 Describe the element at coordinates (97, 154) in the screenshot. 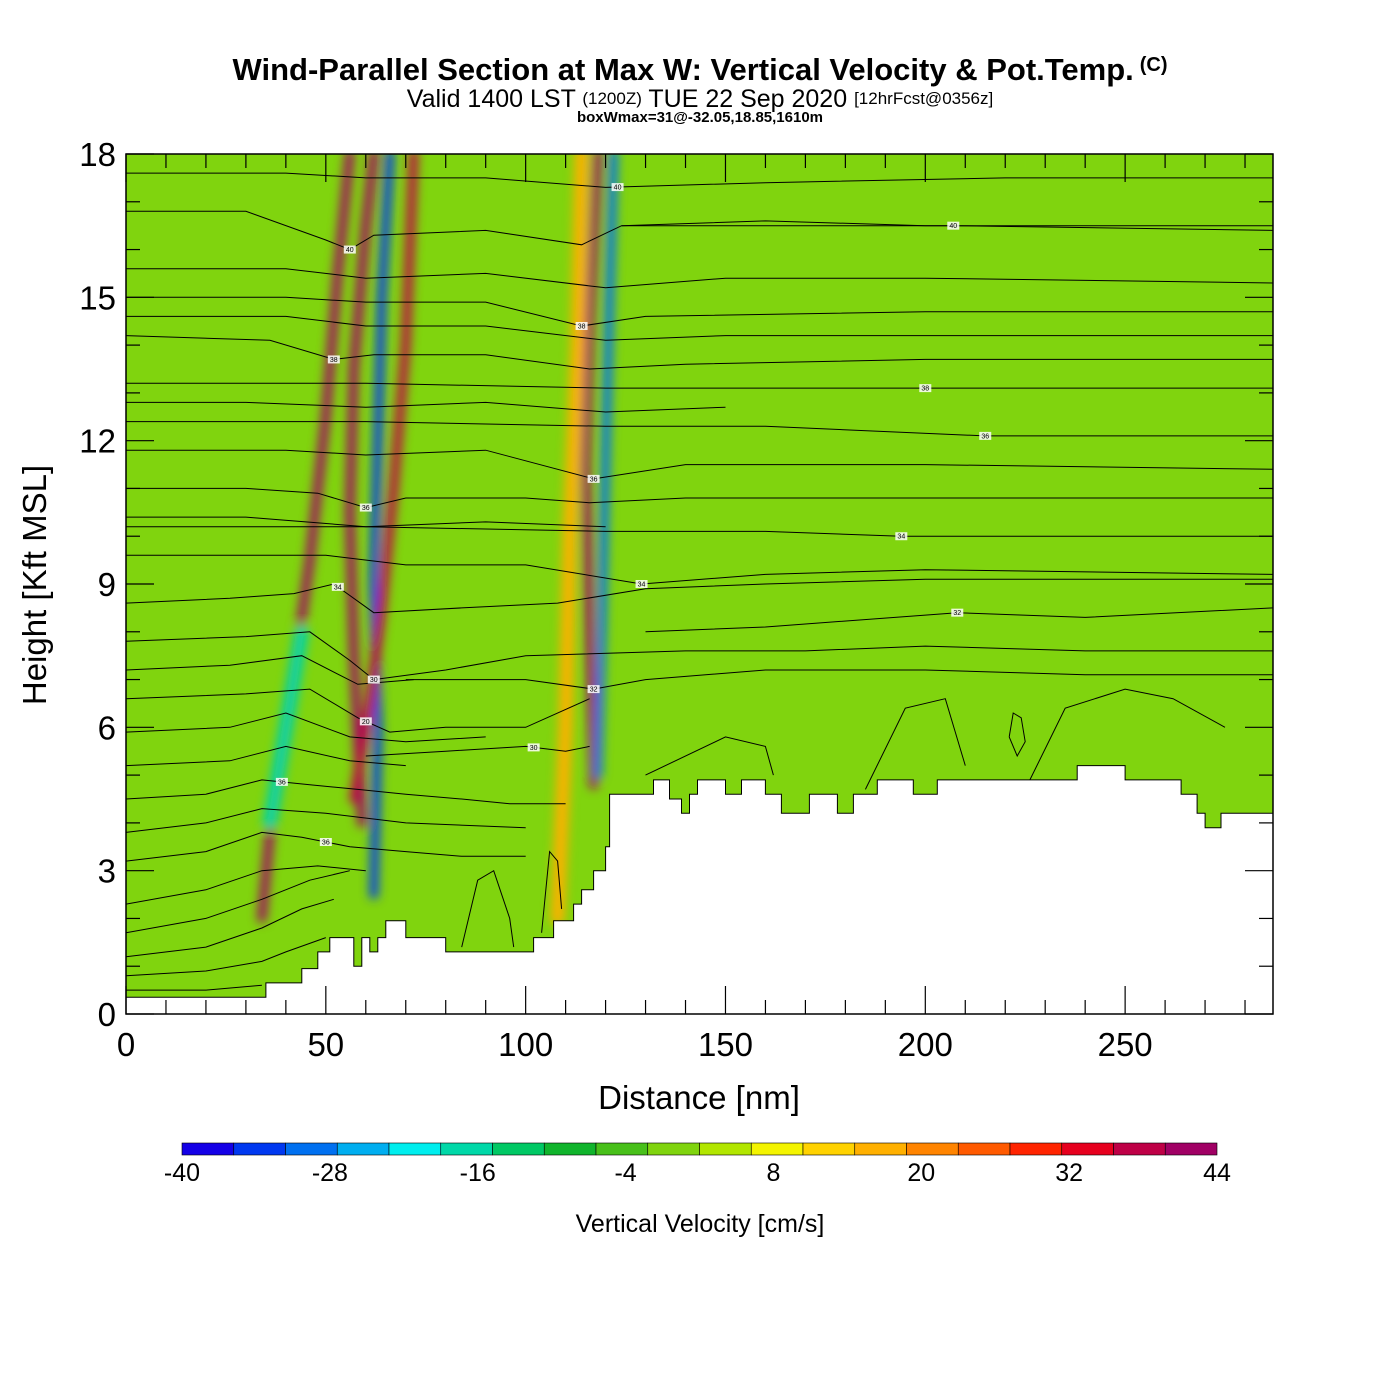

I see `y-tick-label: 18` at that location.